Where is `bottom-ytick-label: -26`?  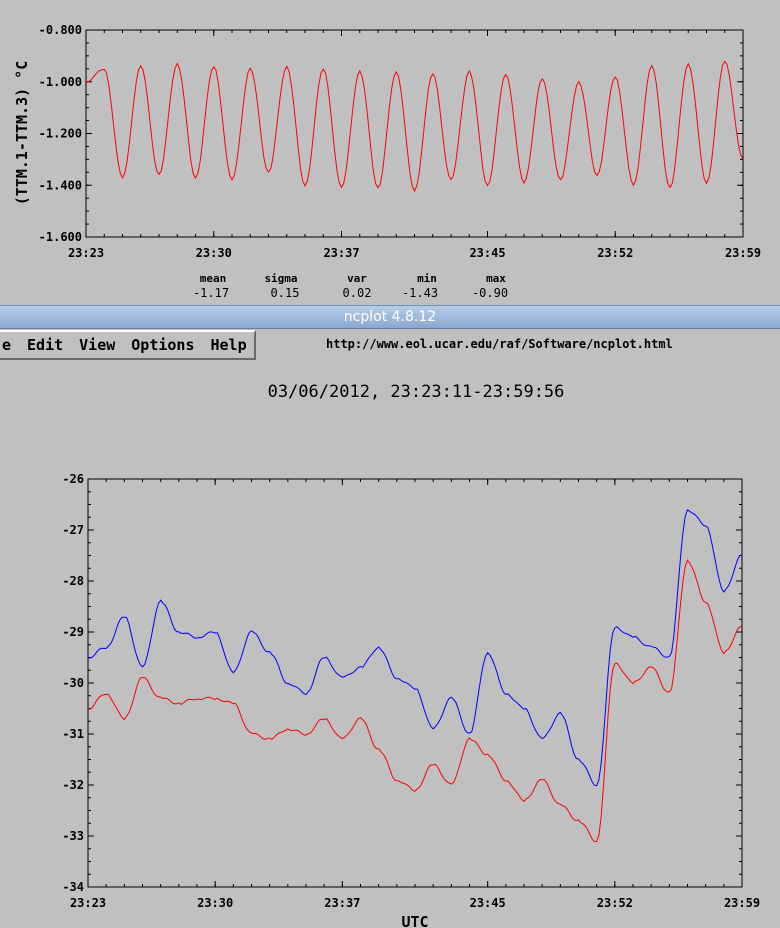 bottom-ytick-label: -26 is located at coordinates (73, 479).